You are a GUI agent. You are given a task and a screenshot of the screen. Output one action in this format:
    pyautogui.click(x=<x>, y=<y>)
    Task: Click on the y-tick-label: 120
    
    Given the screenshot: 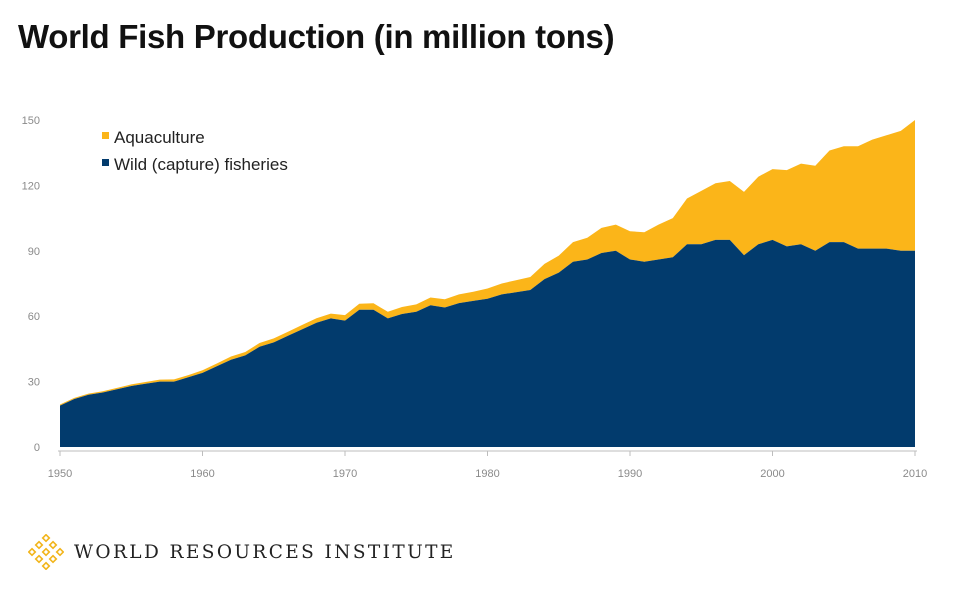 What is the action you would take?
    pyautogui.click(x=31, y=186)
    